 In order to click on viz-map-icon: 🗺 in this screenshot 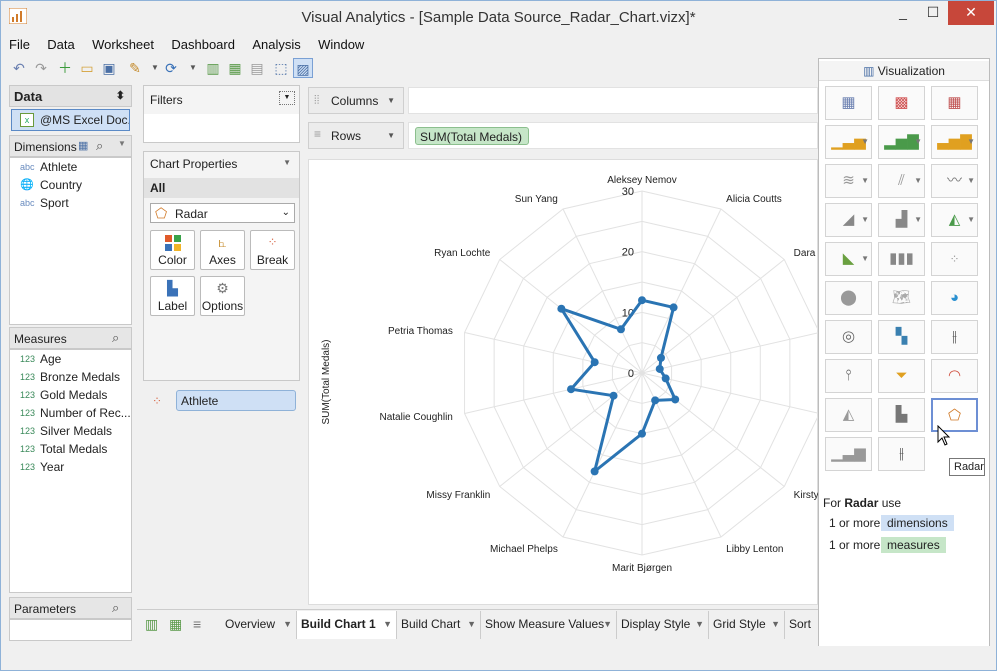, I will do `click(901, 298)`.